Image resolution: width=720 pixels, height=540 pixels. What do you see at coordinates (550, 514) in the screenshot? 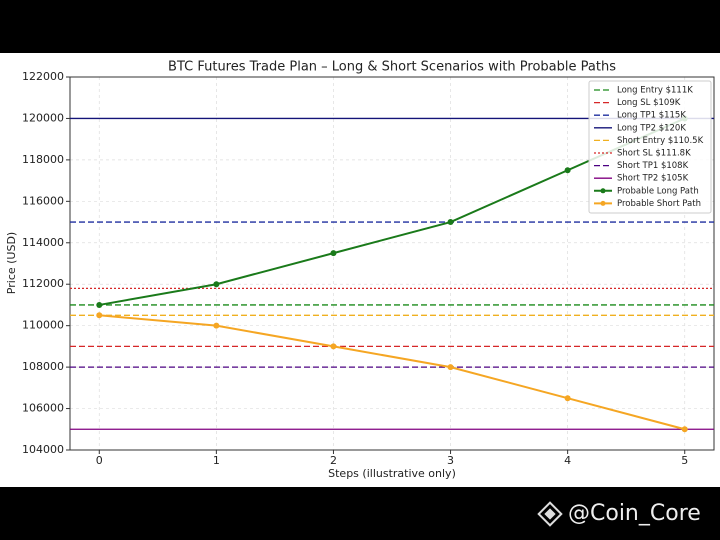
I see `watermark-logo` at bounding box center [550, 514].